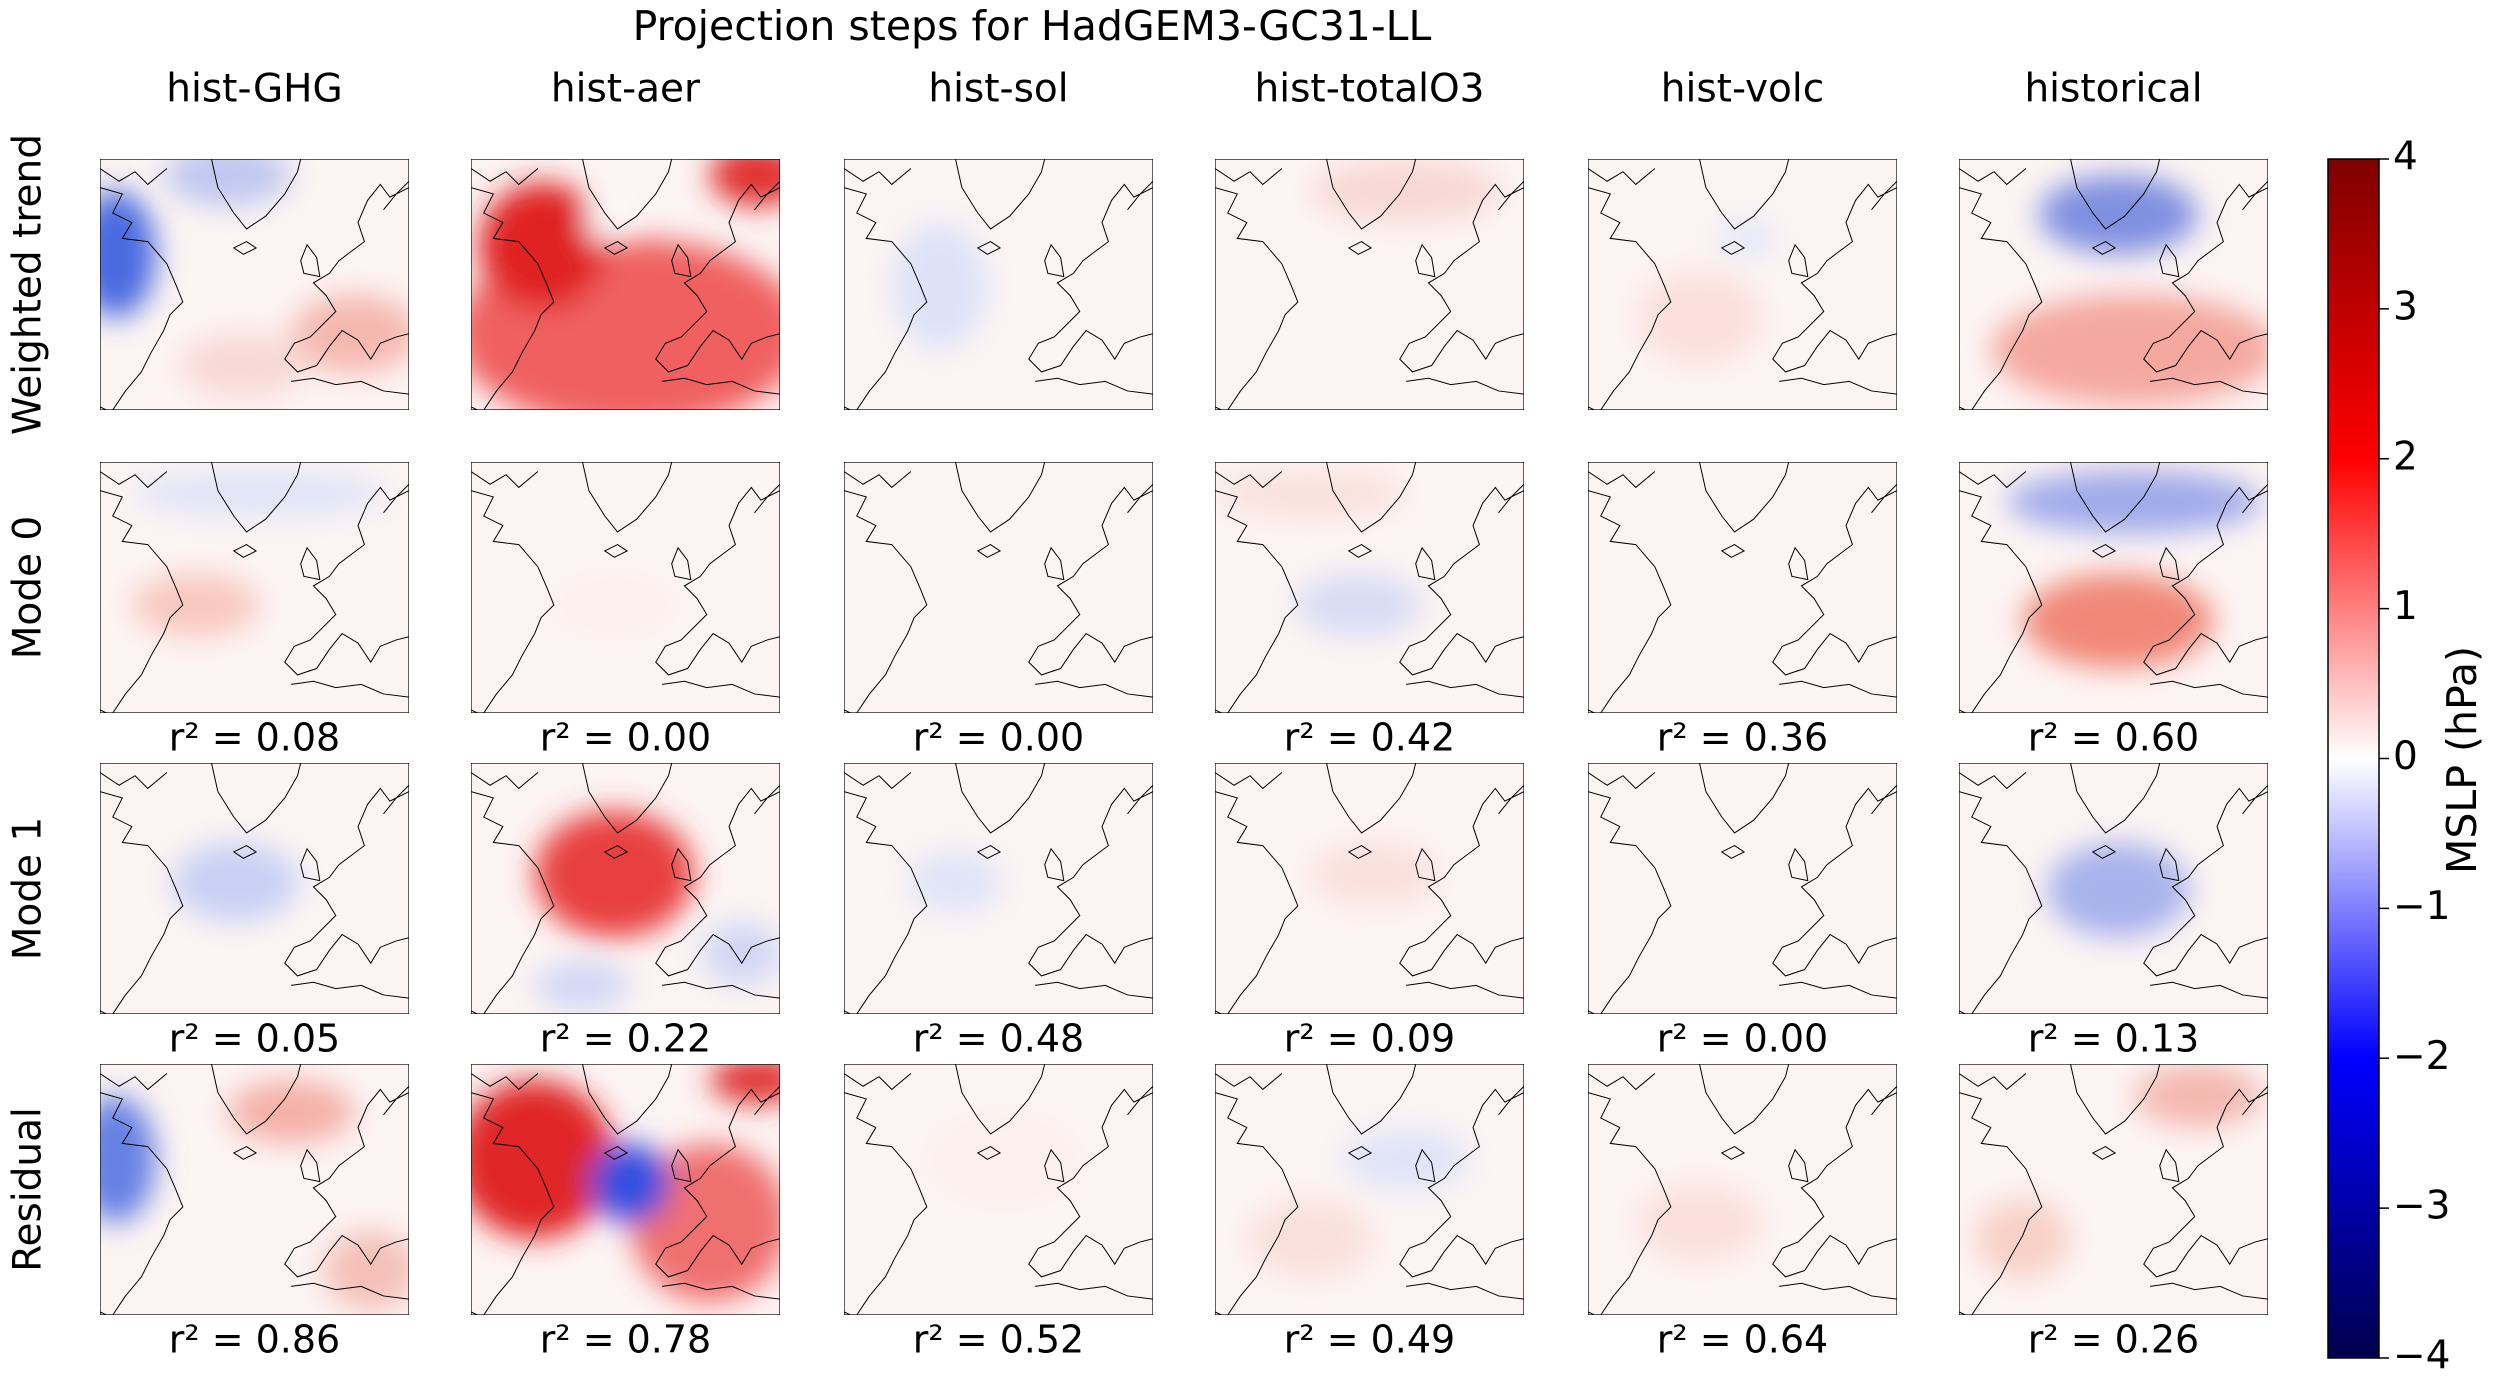 This screenshot has height=1394, width=2497. Describe the element at coordinates (2405, 157) in the screenshot. I see `colorbar-tick-label: 4` at that location.